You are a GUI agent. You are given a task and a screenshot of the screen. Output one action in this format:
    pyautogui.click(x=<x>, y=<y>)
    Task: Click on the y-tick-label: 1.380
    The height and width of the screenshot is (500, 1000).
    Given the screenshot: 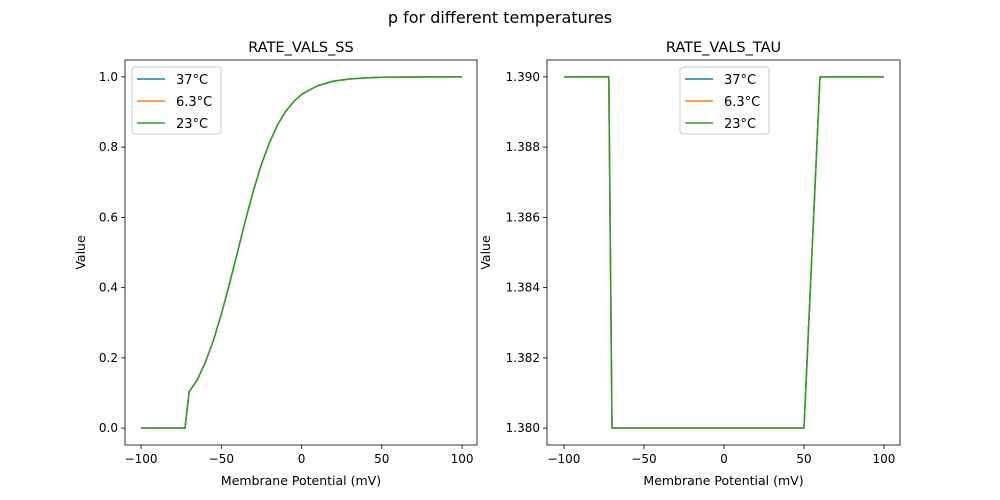 What is the action you would take?
    pyautogui.click(x=523, y=428)
    